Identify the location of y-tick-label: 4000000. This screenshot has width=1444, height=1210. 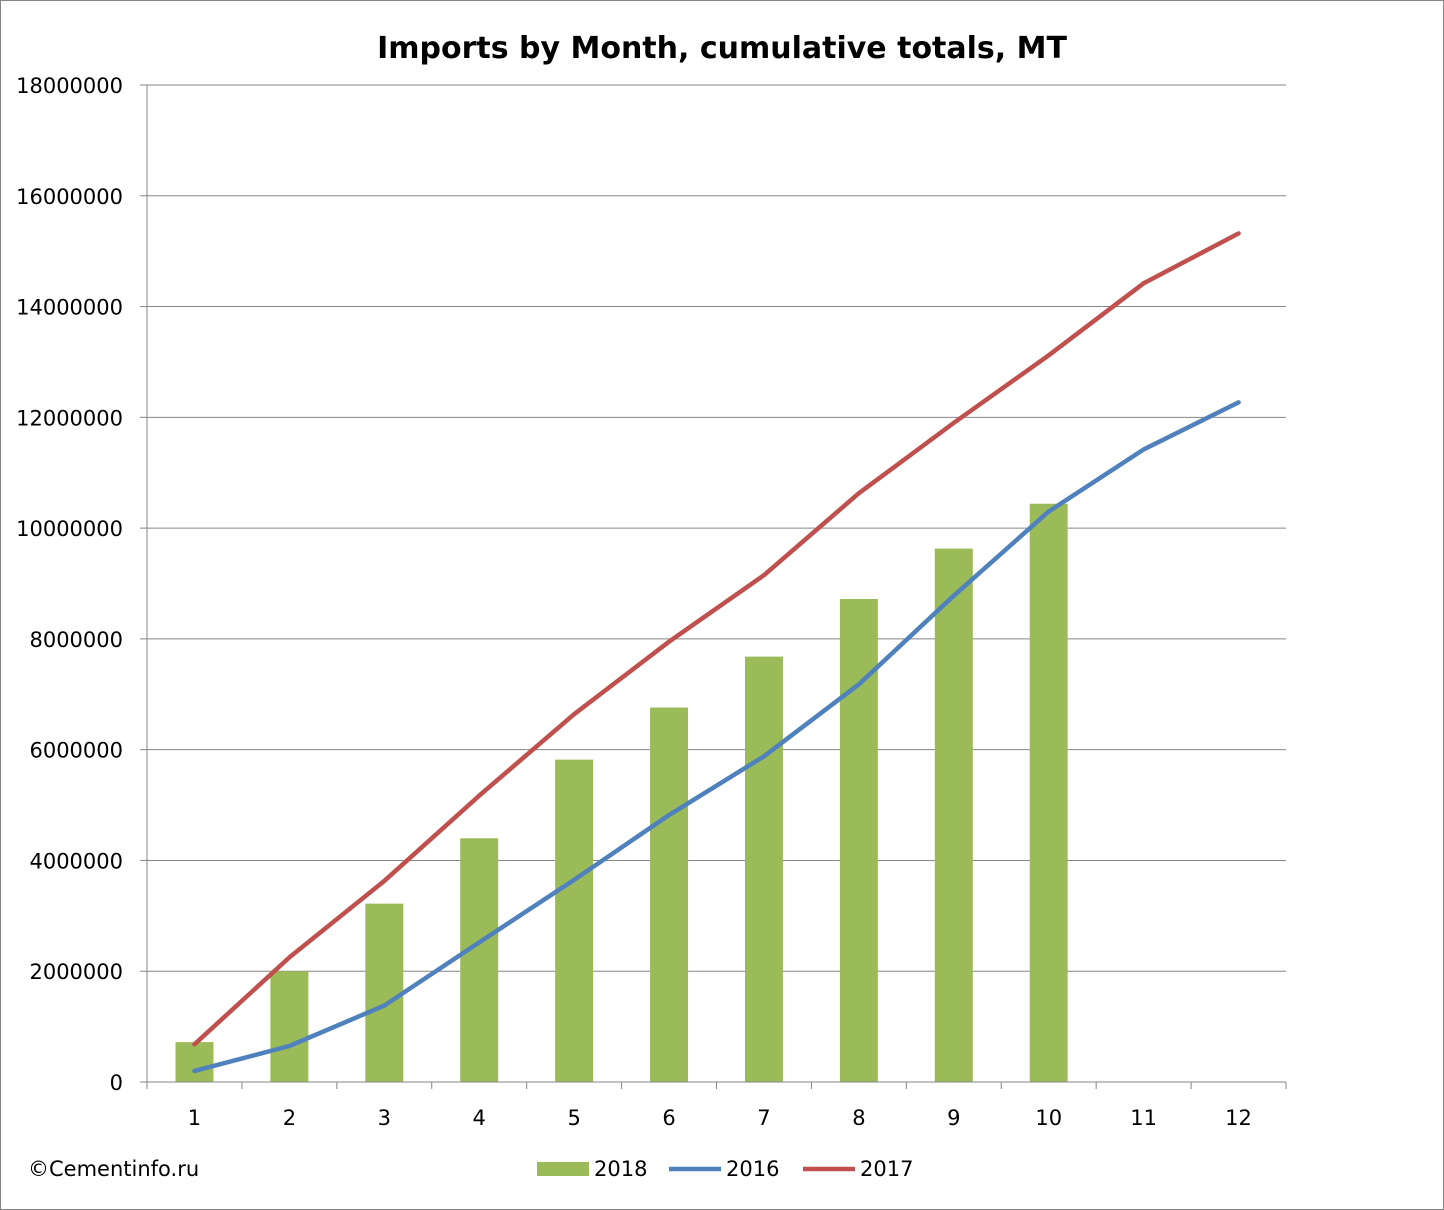
(76, 861).